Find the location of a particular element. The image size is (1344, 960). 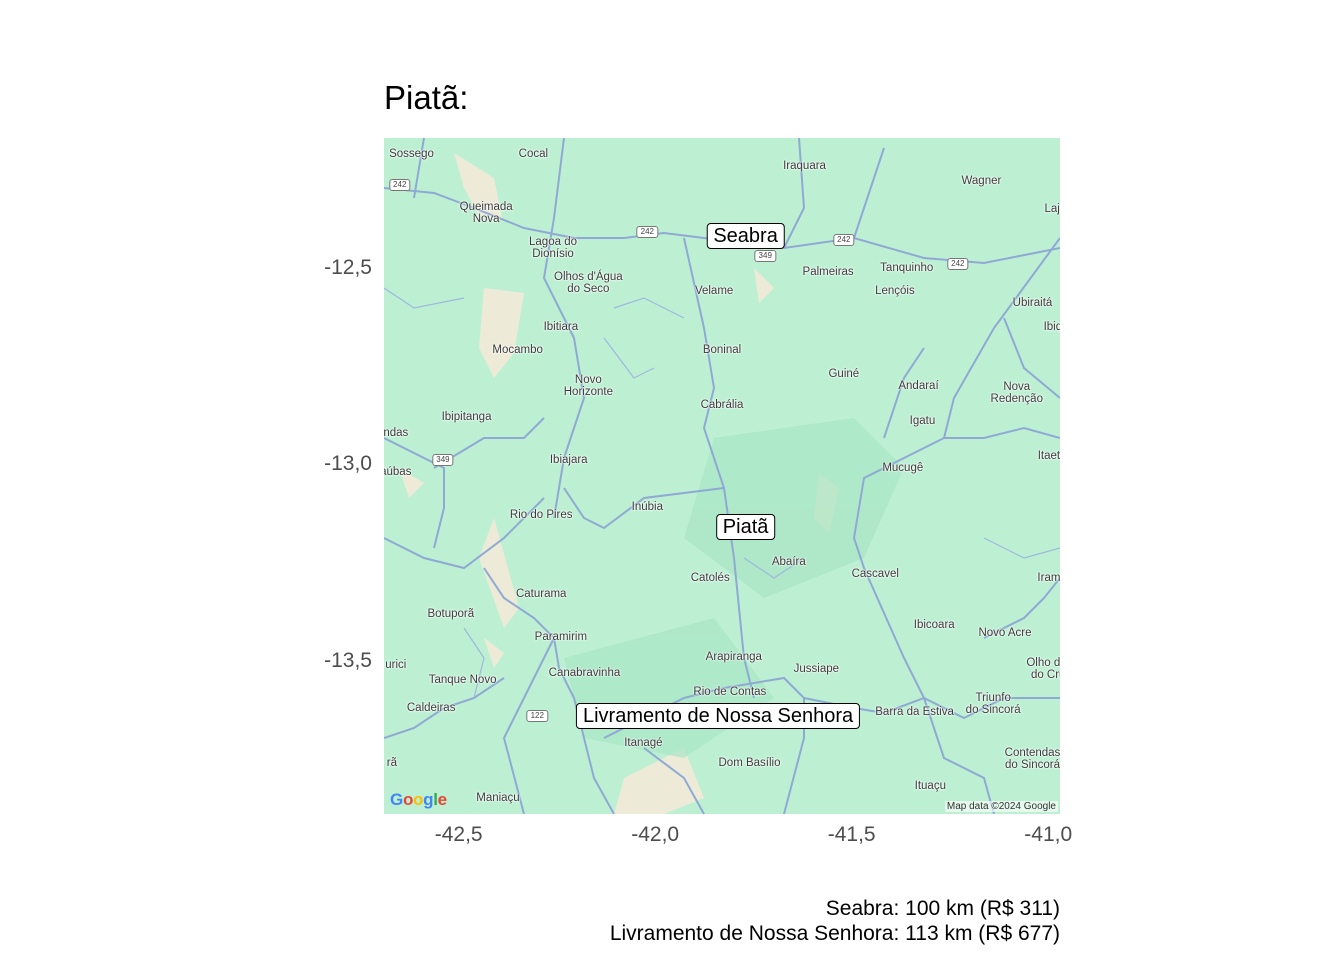

place-label: Igatu is located at coordinates (922, 420).